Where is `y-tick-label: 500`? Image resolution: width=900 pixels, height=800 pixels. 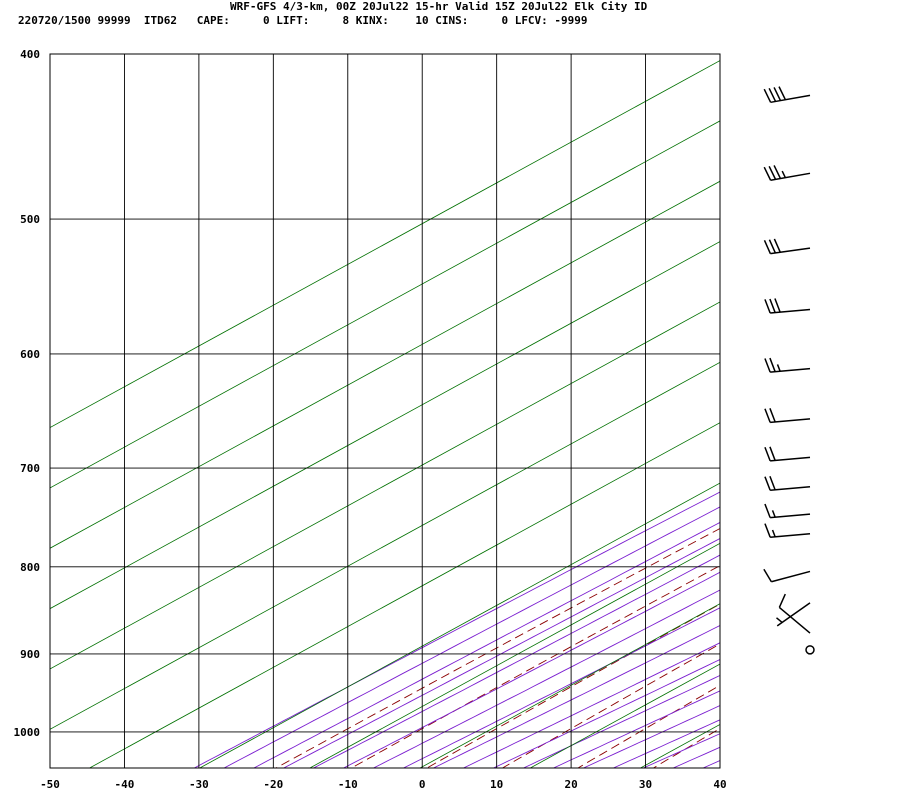 y-tick-label: 500 is located at coordinates (30, 219).